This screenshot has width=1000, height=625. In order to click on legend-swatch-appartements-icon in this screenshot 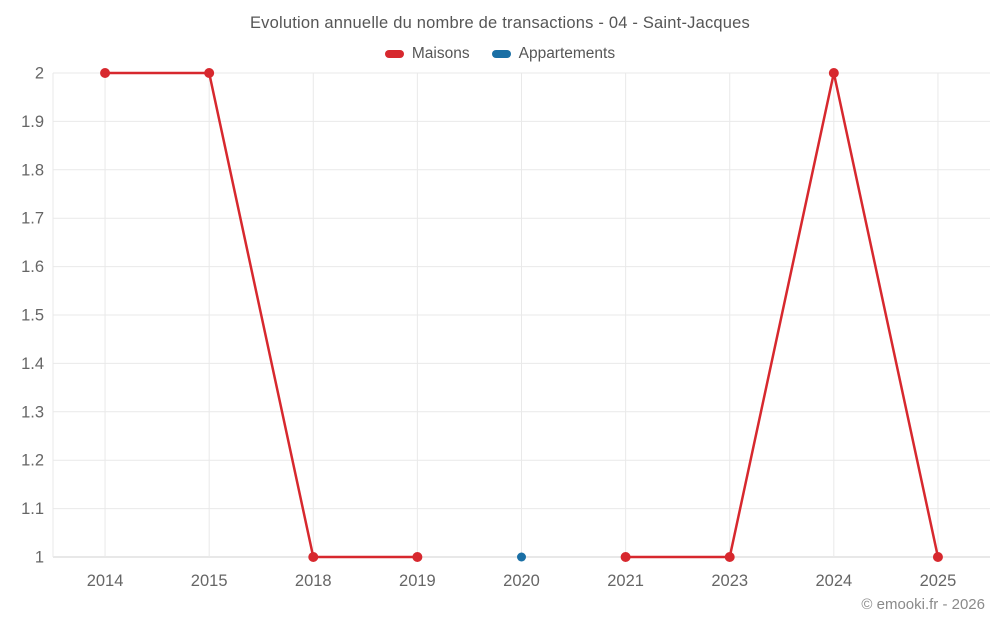, I will do `click(501, 54)`.